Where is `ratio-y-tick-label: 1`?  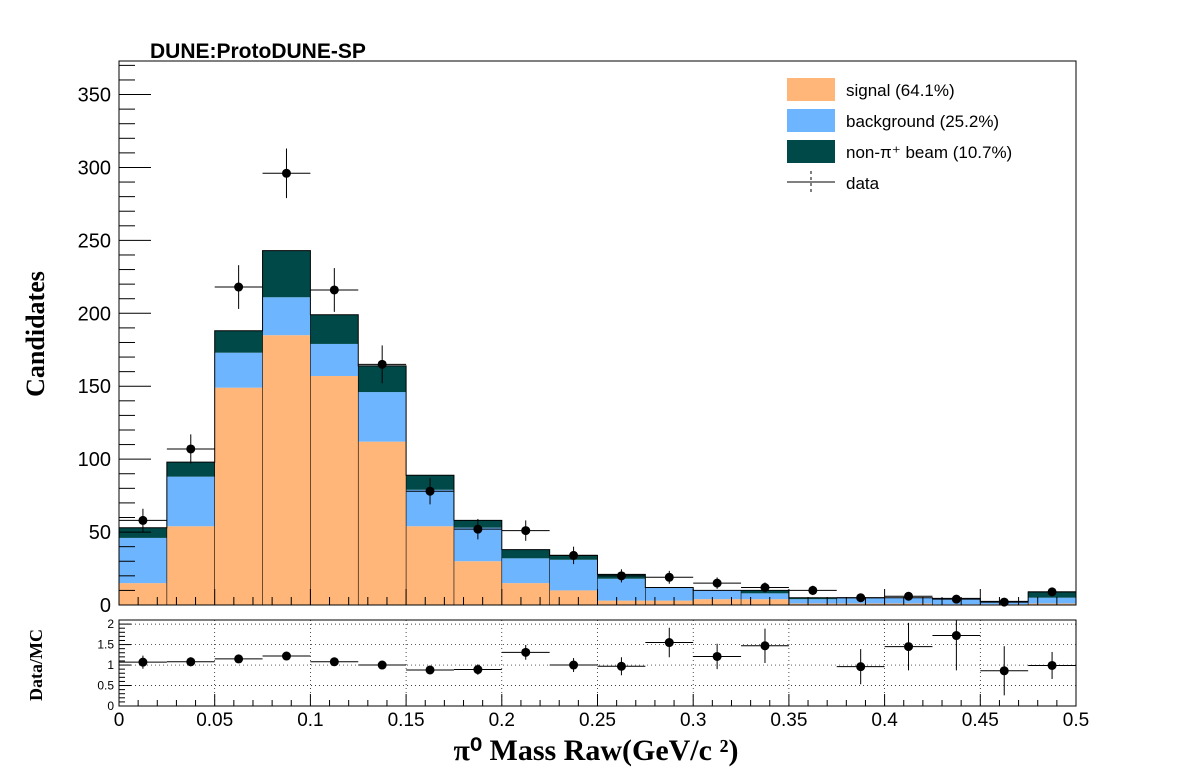
ratio-y-tick-label: 1 is located at coordinates (110, 665).